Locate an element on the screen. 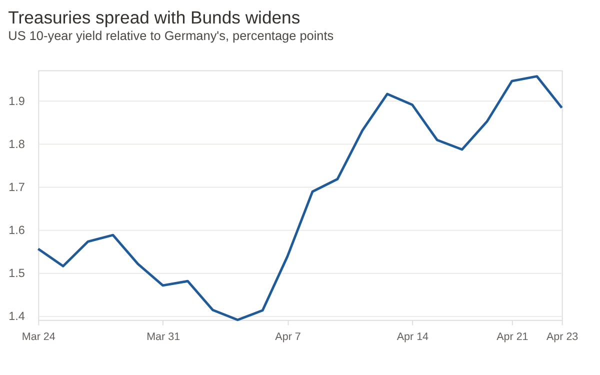  x-tick-label: Mar 24 is located at coordinates (39, 336).